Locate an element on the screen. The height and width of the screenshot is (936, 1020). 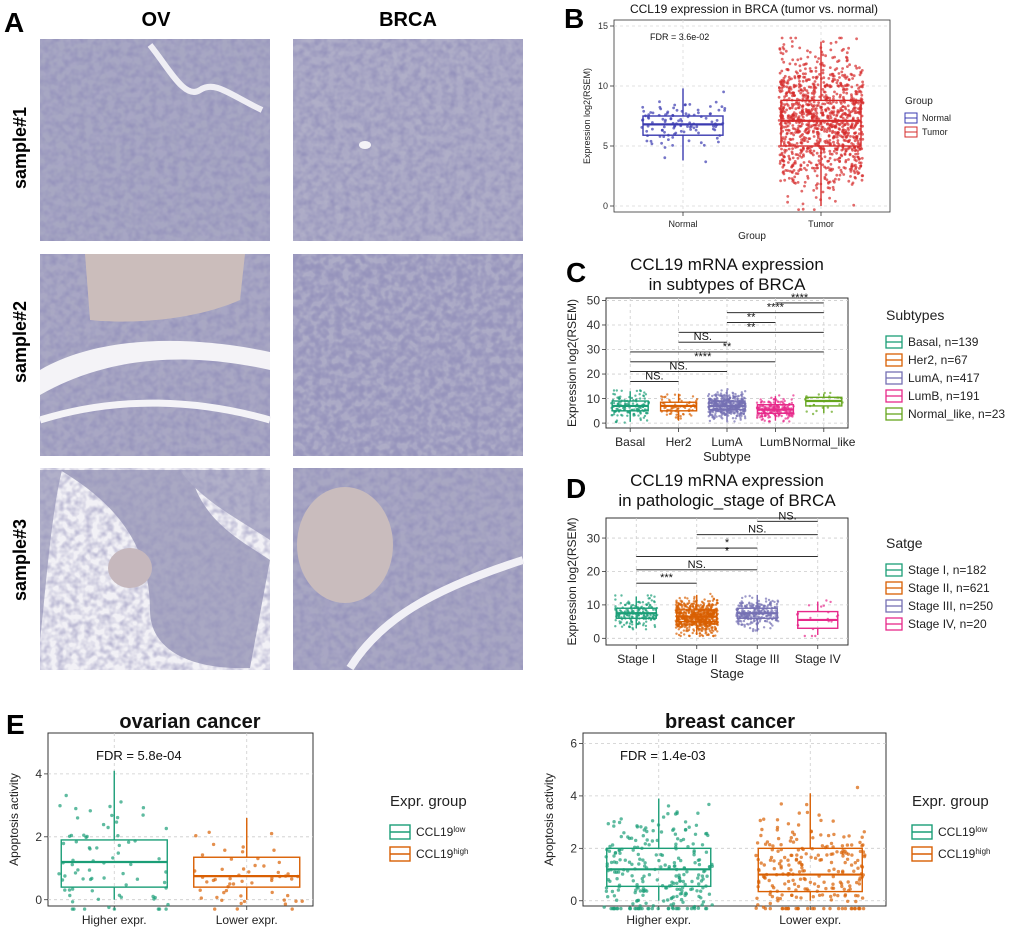
y-tick-label: 20 is located at coordinates (594, 572).